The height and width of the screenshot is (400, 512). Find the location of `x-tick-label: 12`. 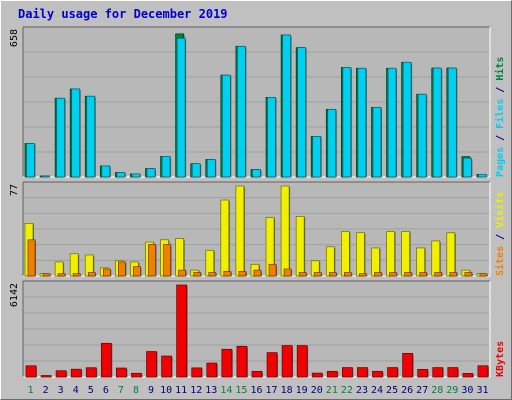

x-tick-label: 12 is located at coordinates (196, 390).